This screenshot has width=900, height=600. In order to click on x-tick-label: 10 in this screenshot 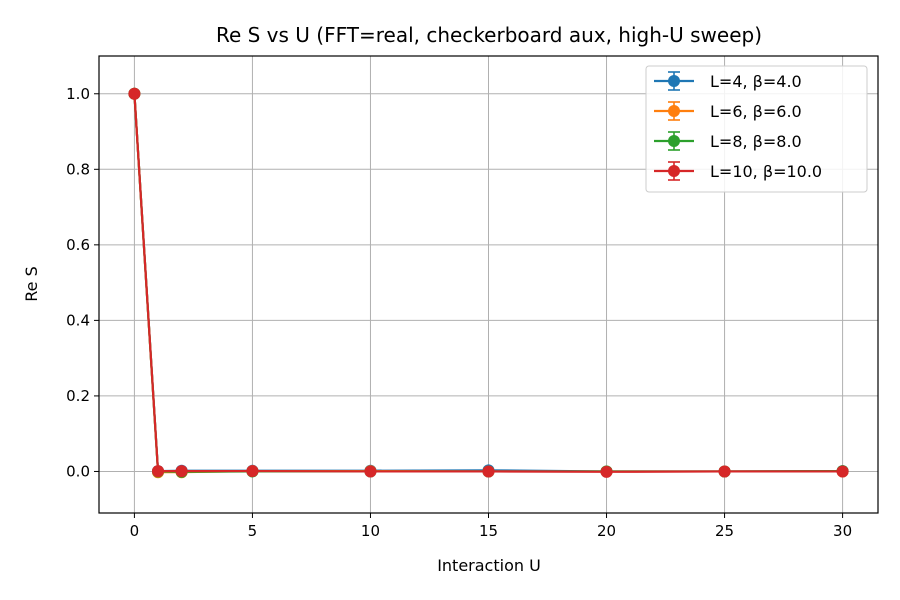, I will do `click(370, 531)`.